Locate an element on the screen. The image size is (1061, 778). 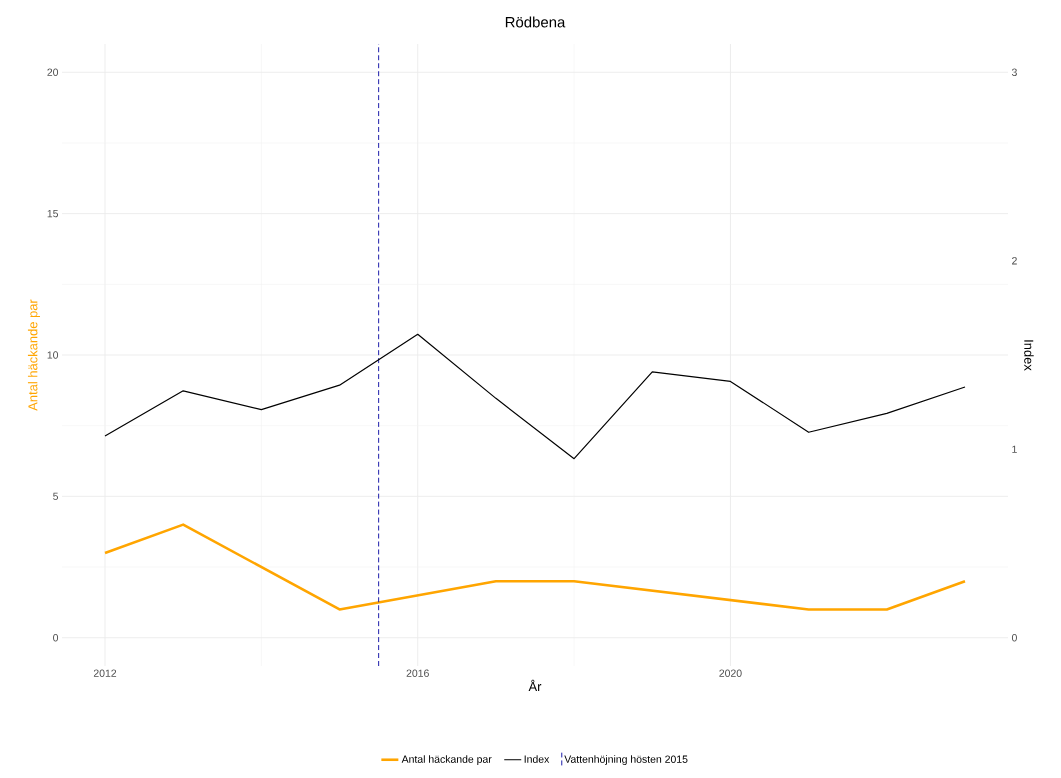
y-tick-label: 10 is located at coordinates (53, 355).